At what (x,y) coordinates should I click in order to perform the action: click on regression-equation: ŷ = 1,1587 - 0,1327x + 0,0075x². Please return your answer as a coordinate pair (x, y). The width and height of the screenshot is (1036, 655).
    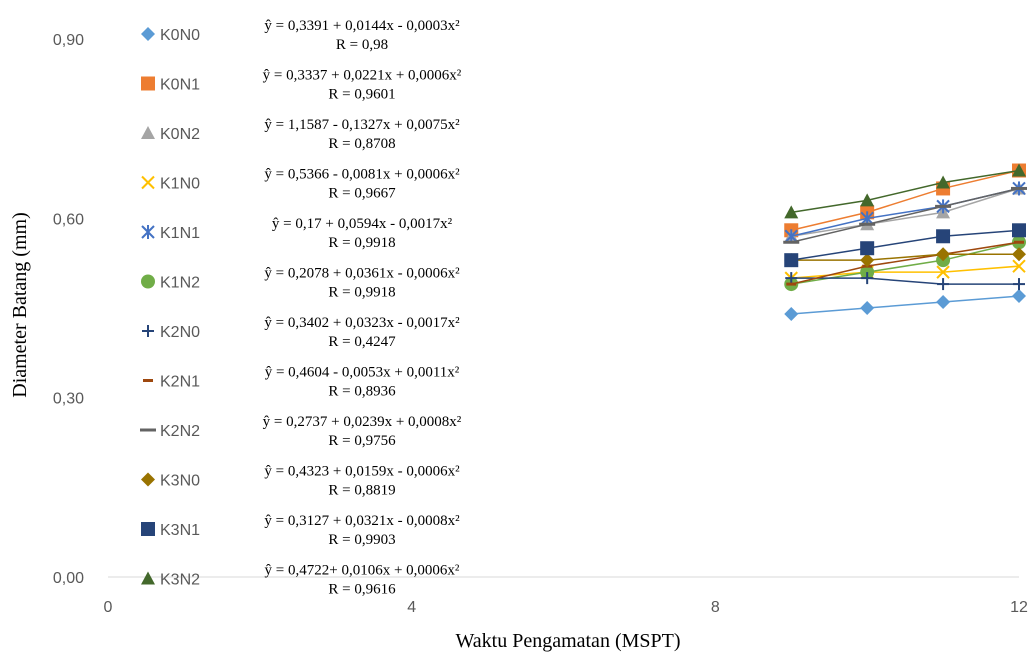
    Looking at the image, I should click on (362, 125).